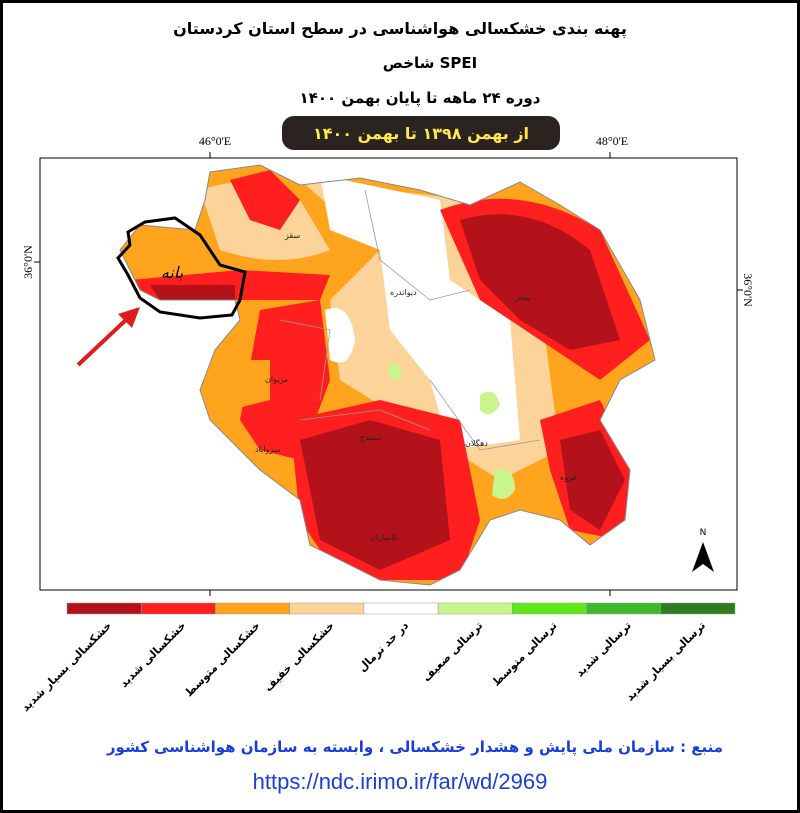  Describe the element at coordinates (215, 141) in the screenshot. I see `coord-label: 46°0'E` at that location.